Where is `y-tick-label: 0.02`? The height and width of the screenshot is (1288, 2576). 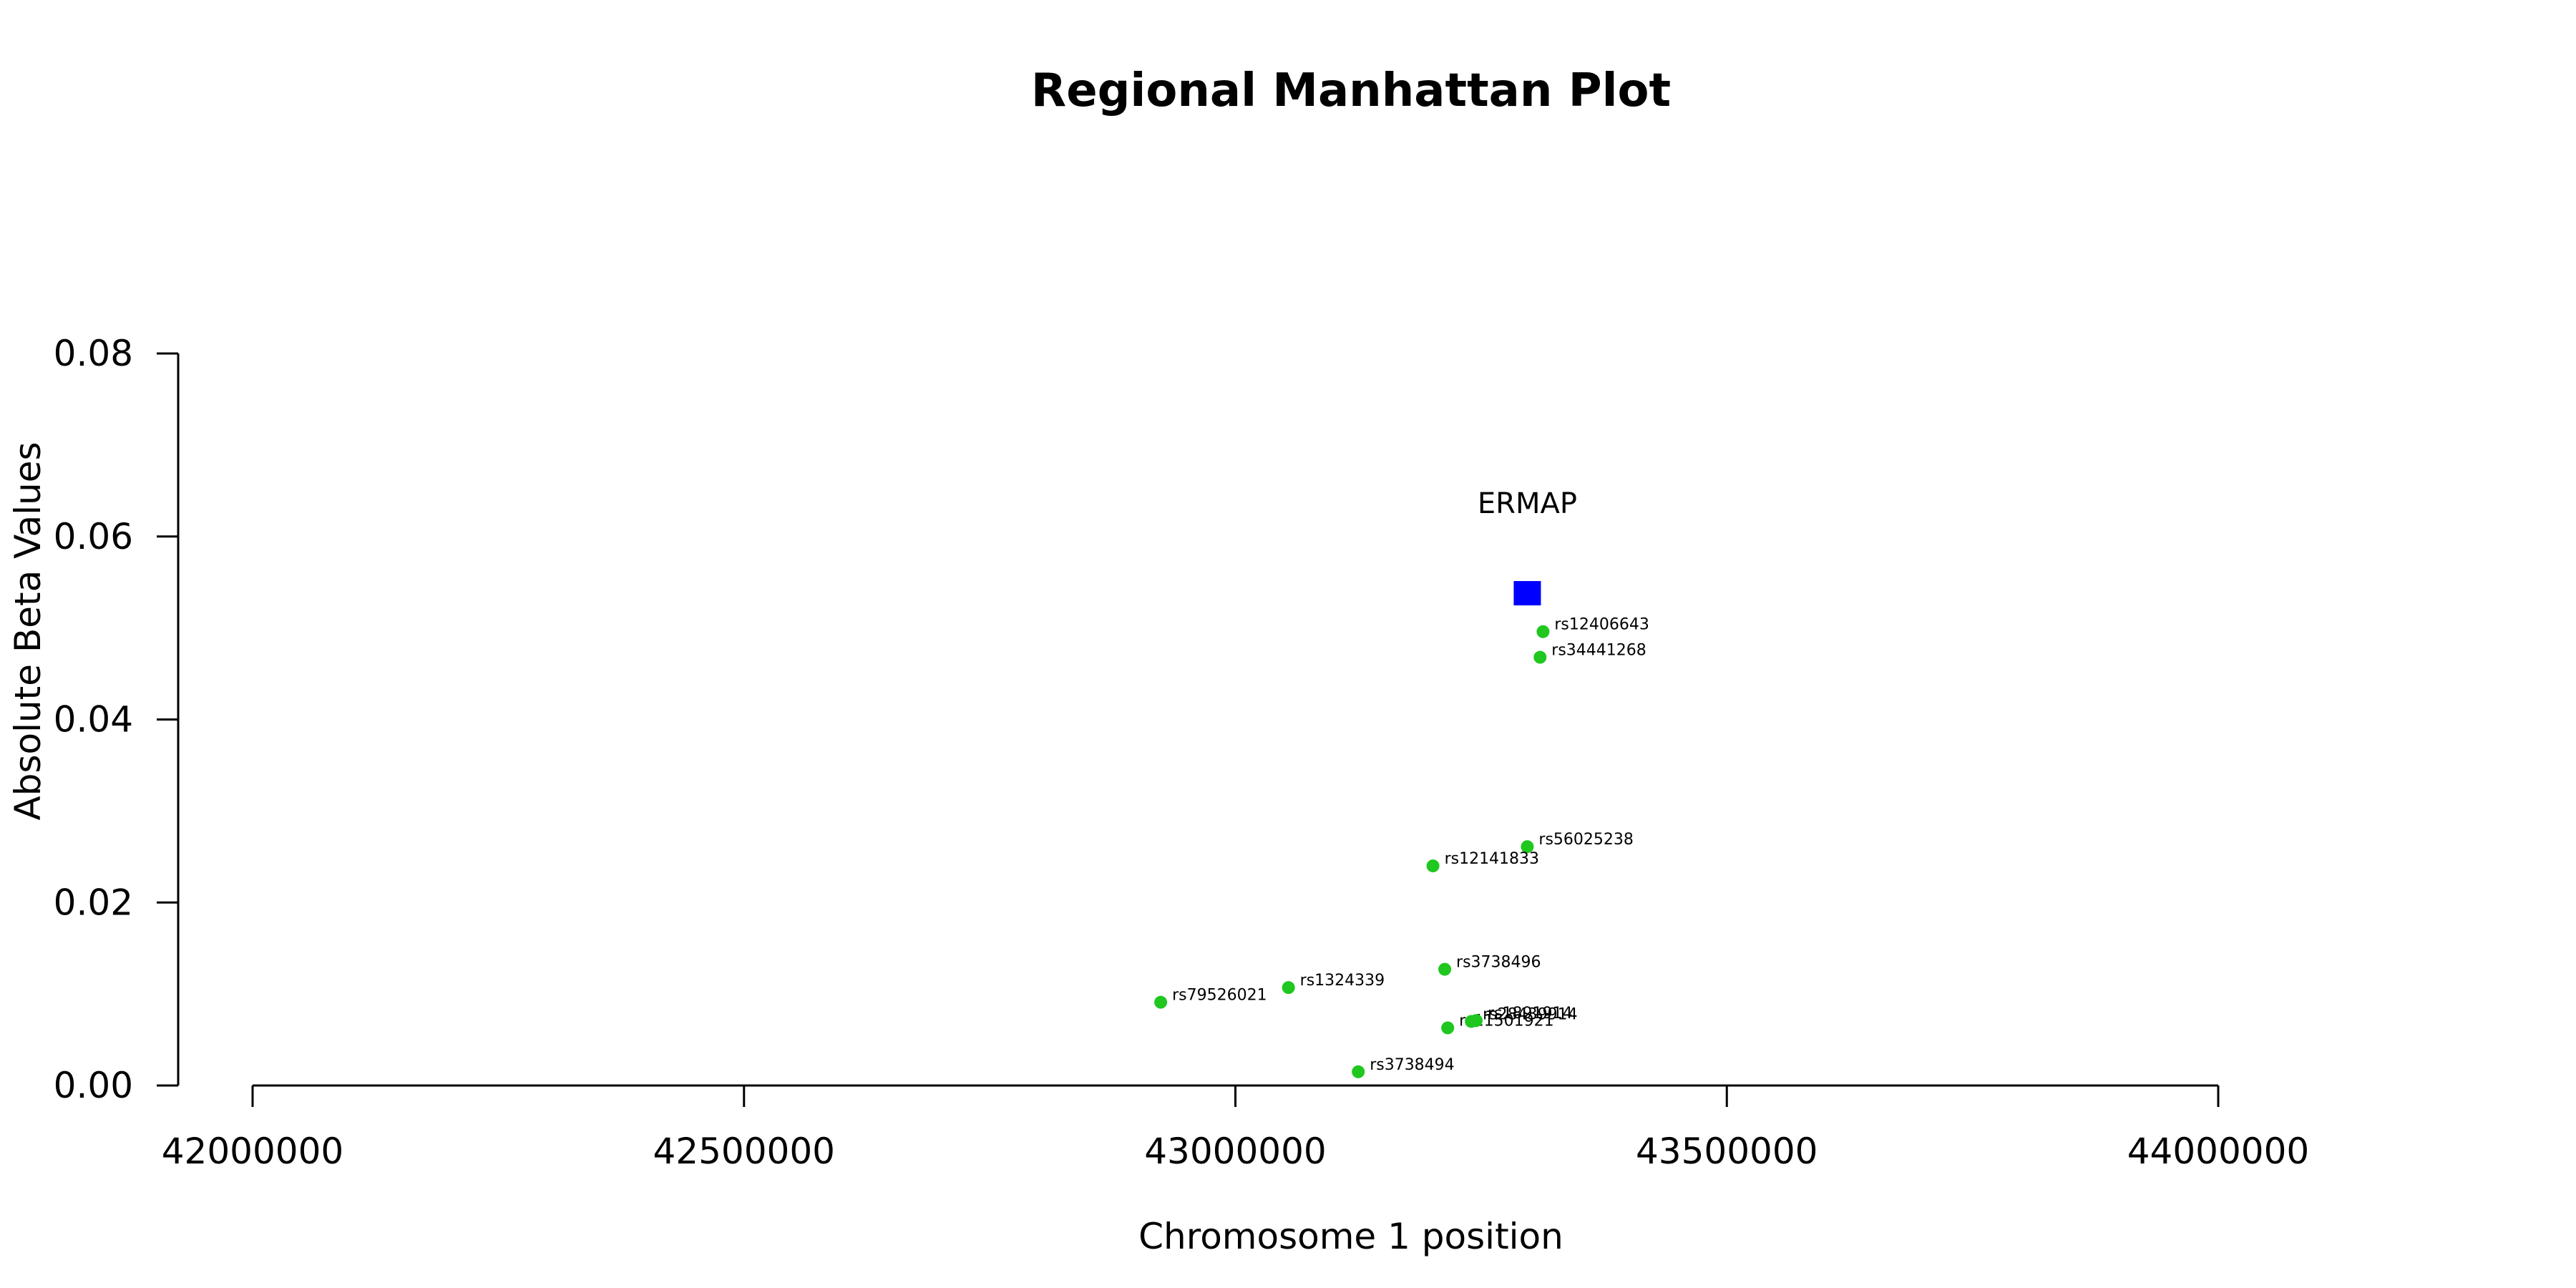
y-tick-label: 0.02 is located at coordinates (93, 902).